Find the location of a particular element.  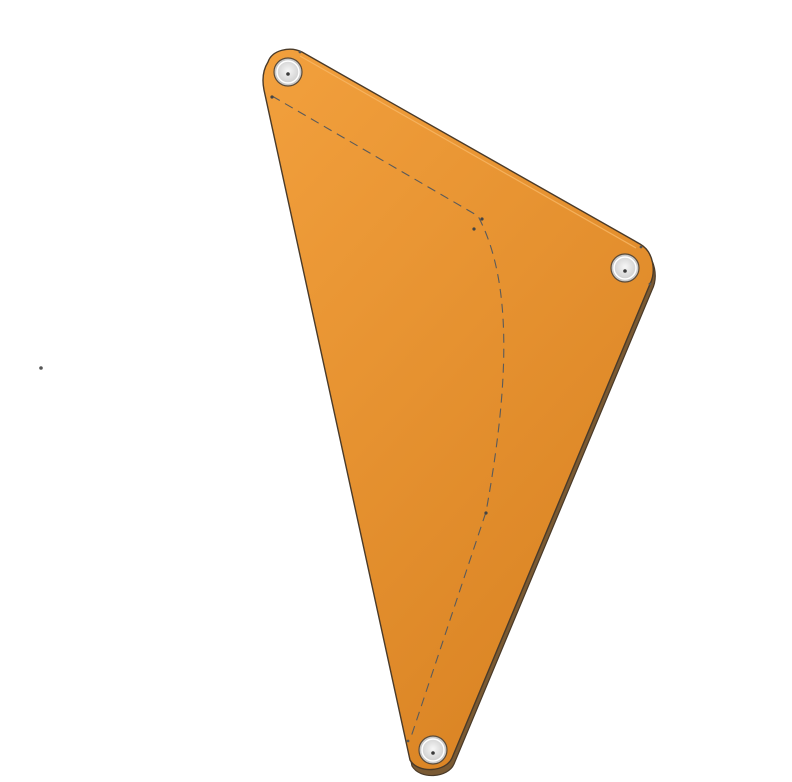

mounting-hole-bottom is located at coordinates (433, 750).